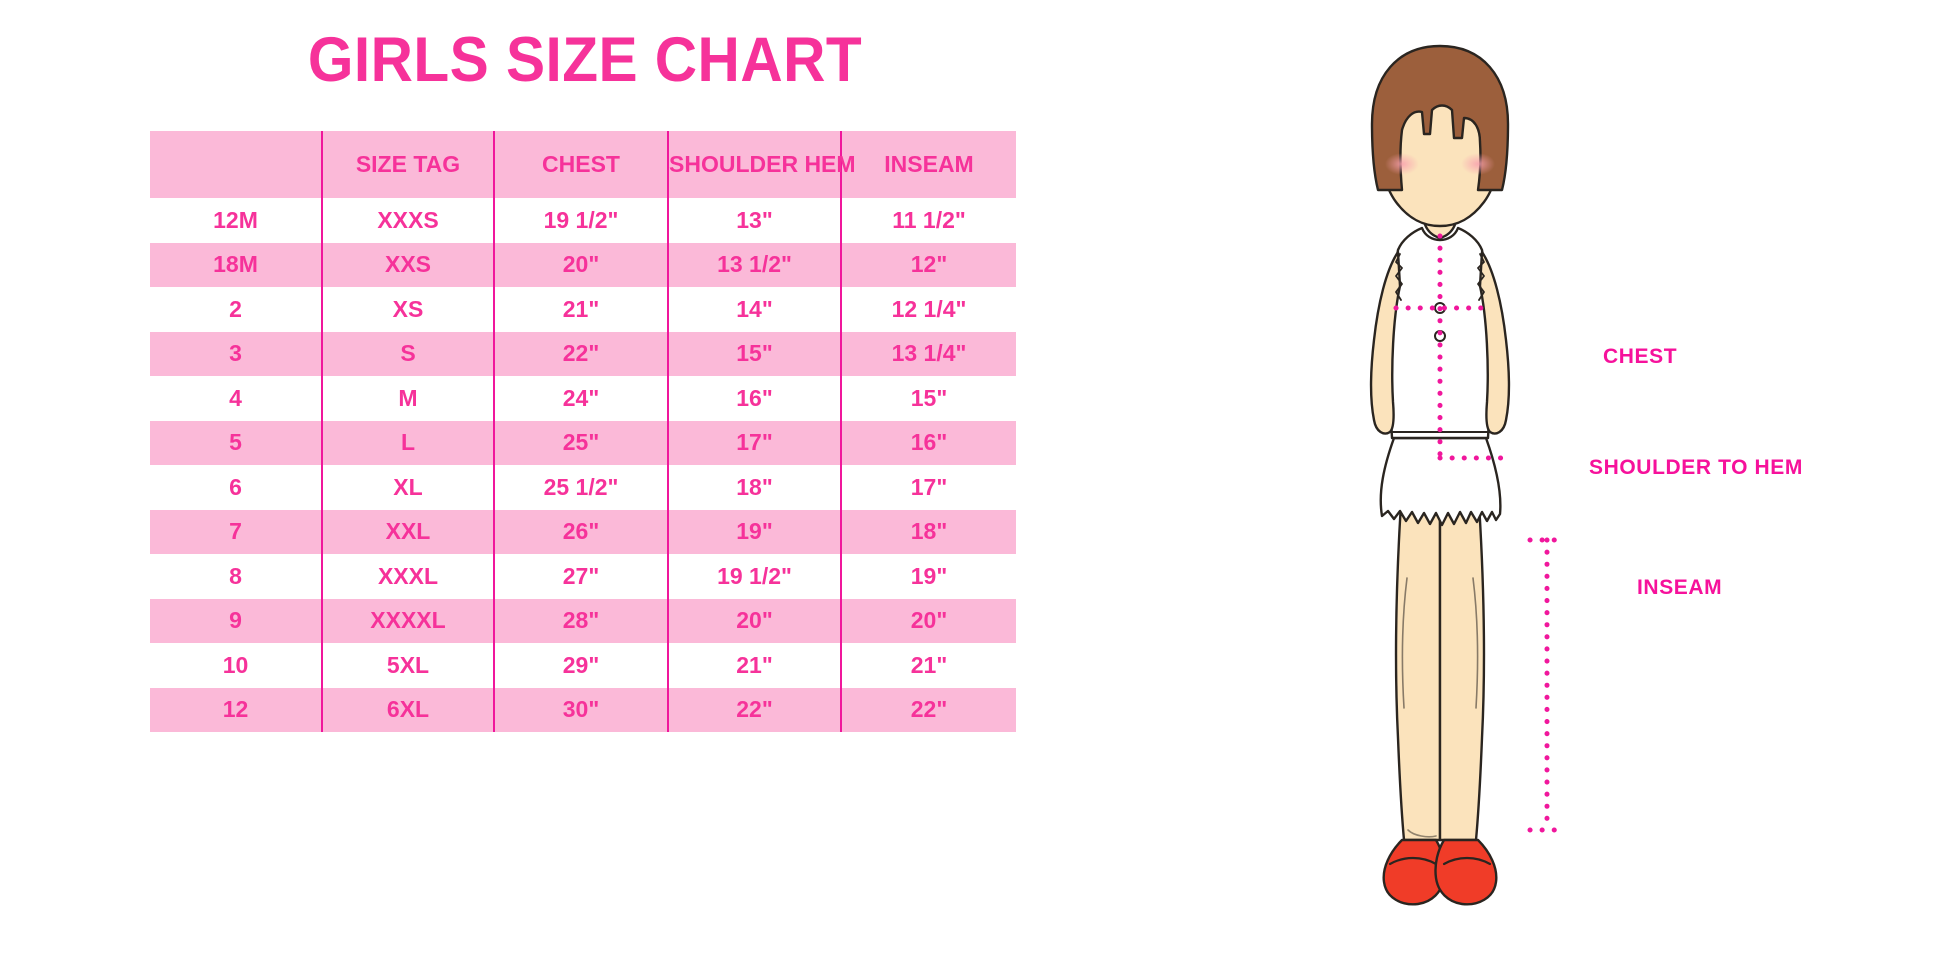 The width and height of the screenshot is (1946, 973). What do you see at coordinates (407, 353) in the screenshot?
I see `cell-size-tag: S` at bounding box center [407, 353].